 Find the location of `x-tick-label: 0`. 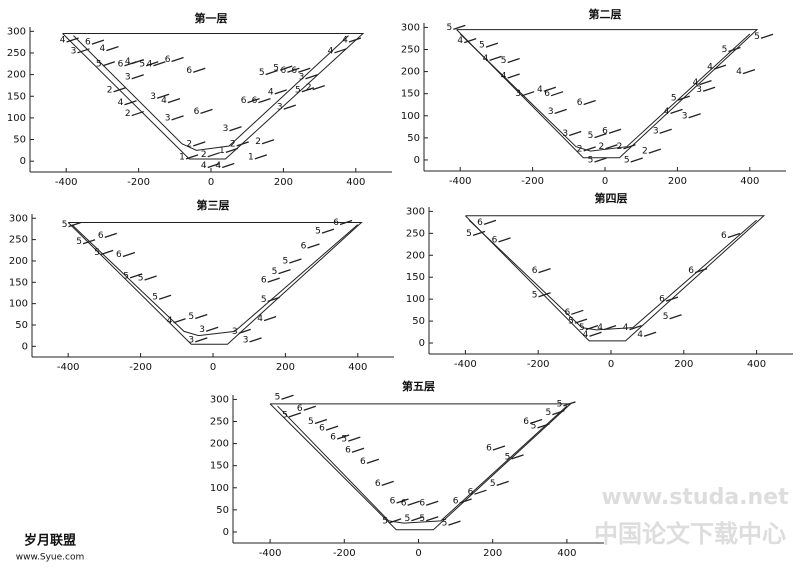

x-tick-label: 0 is located at coordinates (418, 553).